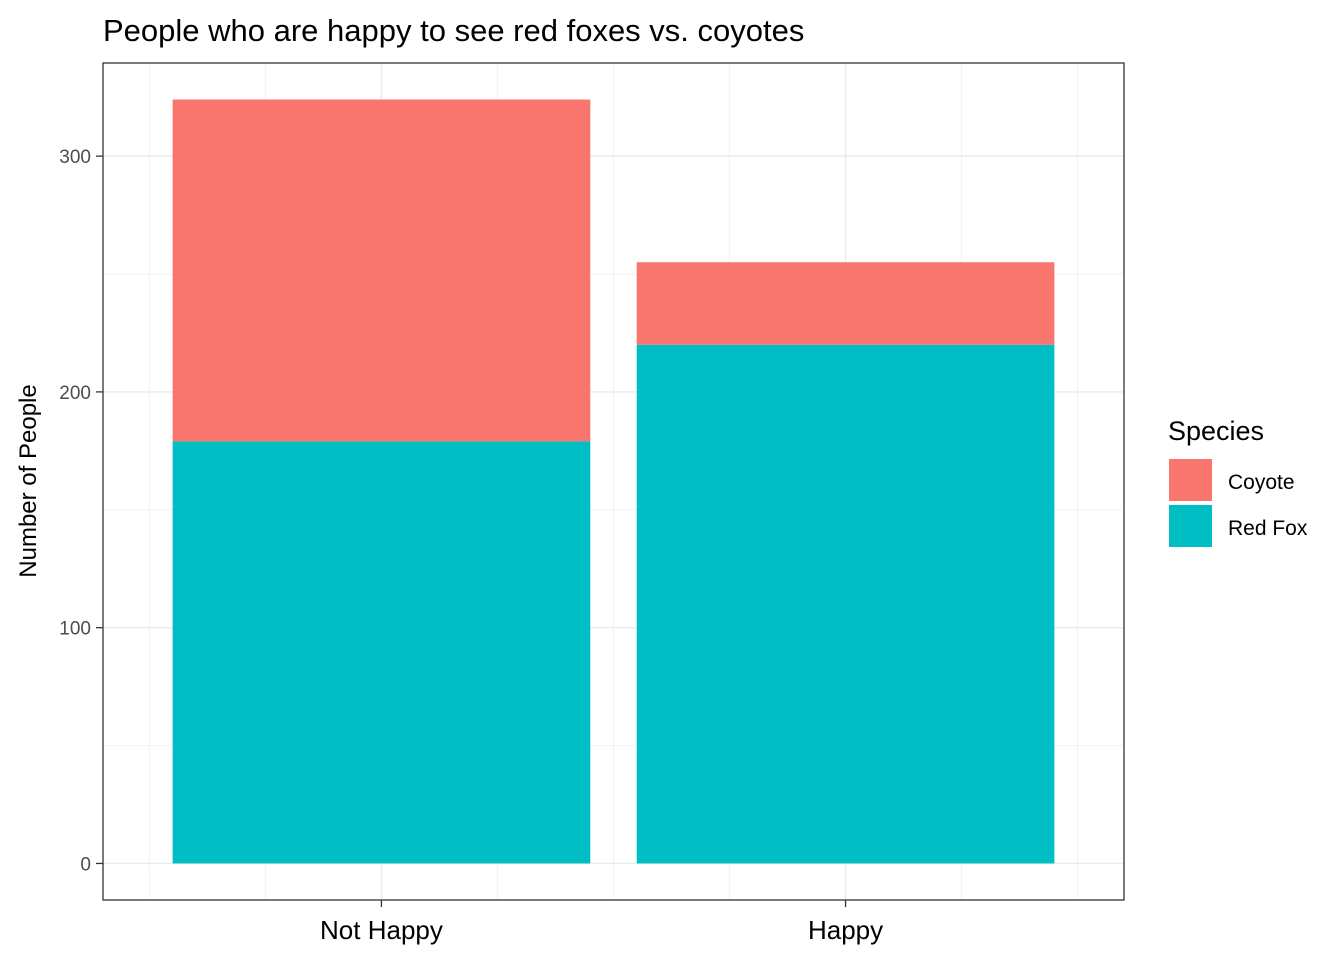 Image resolution: width=1344 pixels, height=960 pixels. Describe the element at coordinates (601, 922) in the screenshot. I see `x-axis: Not Happy Happy` at that location.